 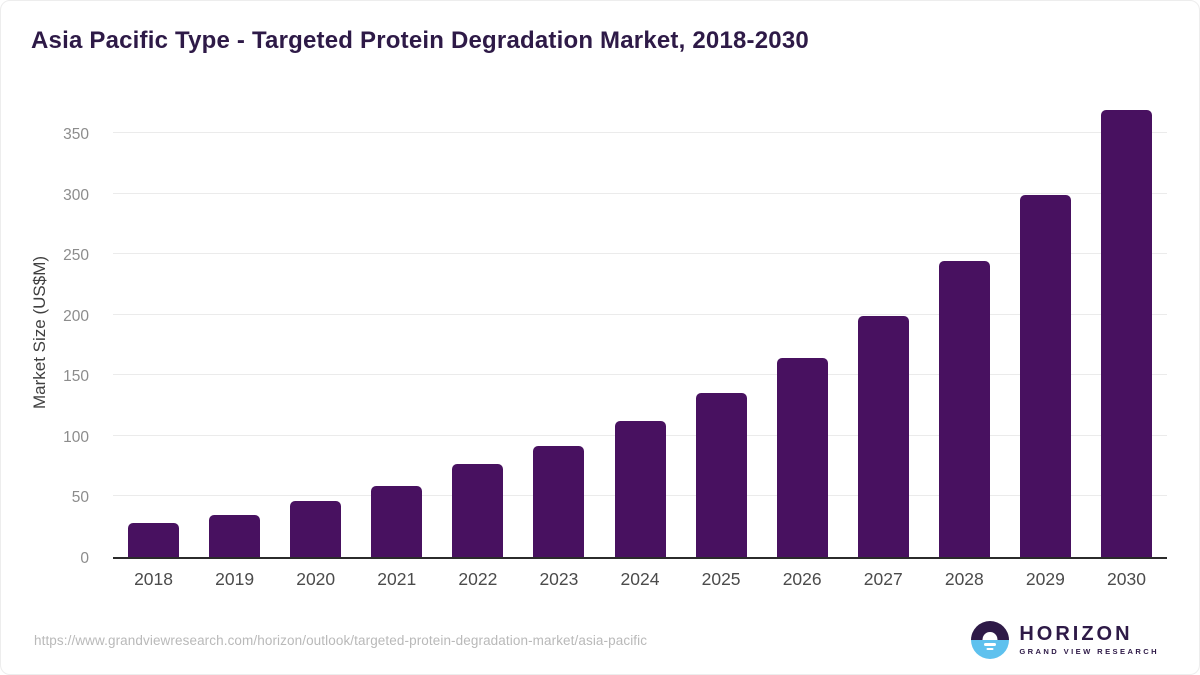 I want to click on bar-slot-2024, so click(x=639, y=331).